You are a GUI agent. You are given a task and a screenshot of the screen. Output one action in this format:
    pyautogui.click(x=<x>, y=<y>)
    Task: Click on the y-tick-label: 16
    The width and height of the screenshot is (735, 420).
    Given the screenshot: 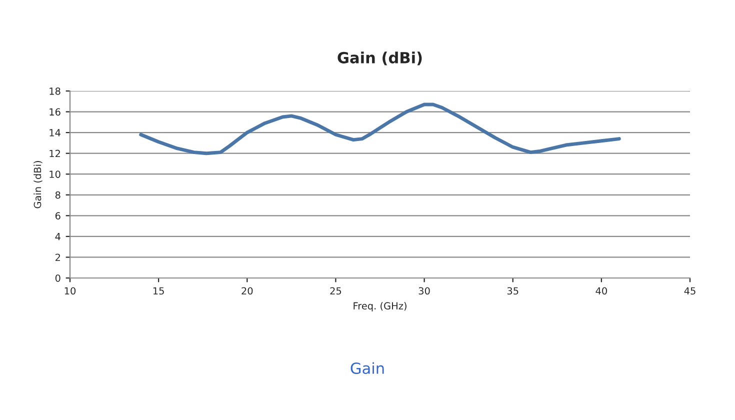 What is the action you would take?
    pyautogui.click(x=55, y=112)
    